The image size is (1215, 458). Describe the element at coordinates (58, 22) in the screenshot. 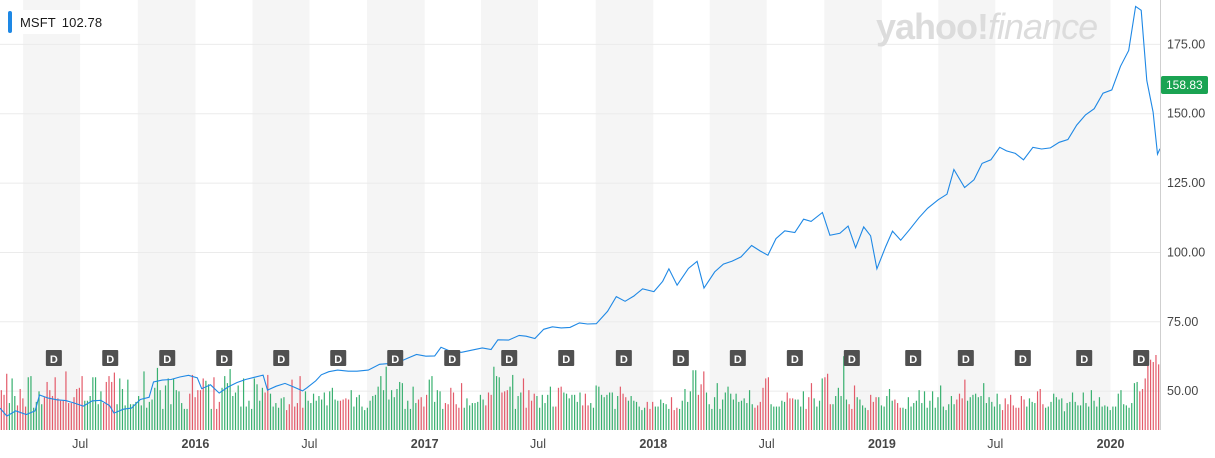

I see `series-legend: MSFT 102.78` at that location.